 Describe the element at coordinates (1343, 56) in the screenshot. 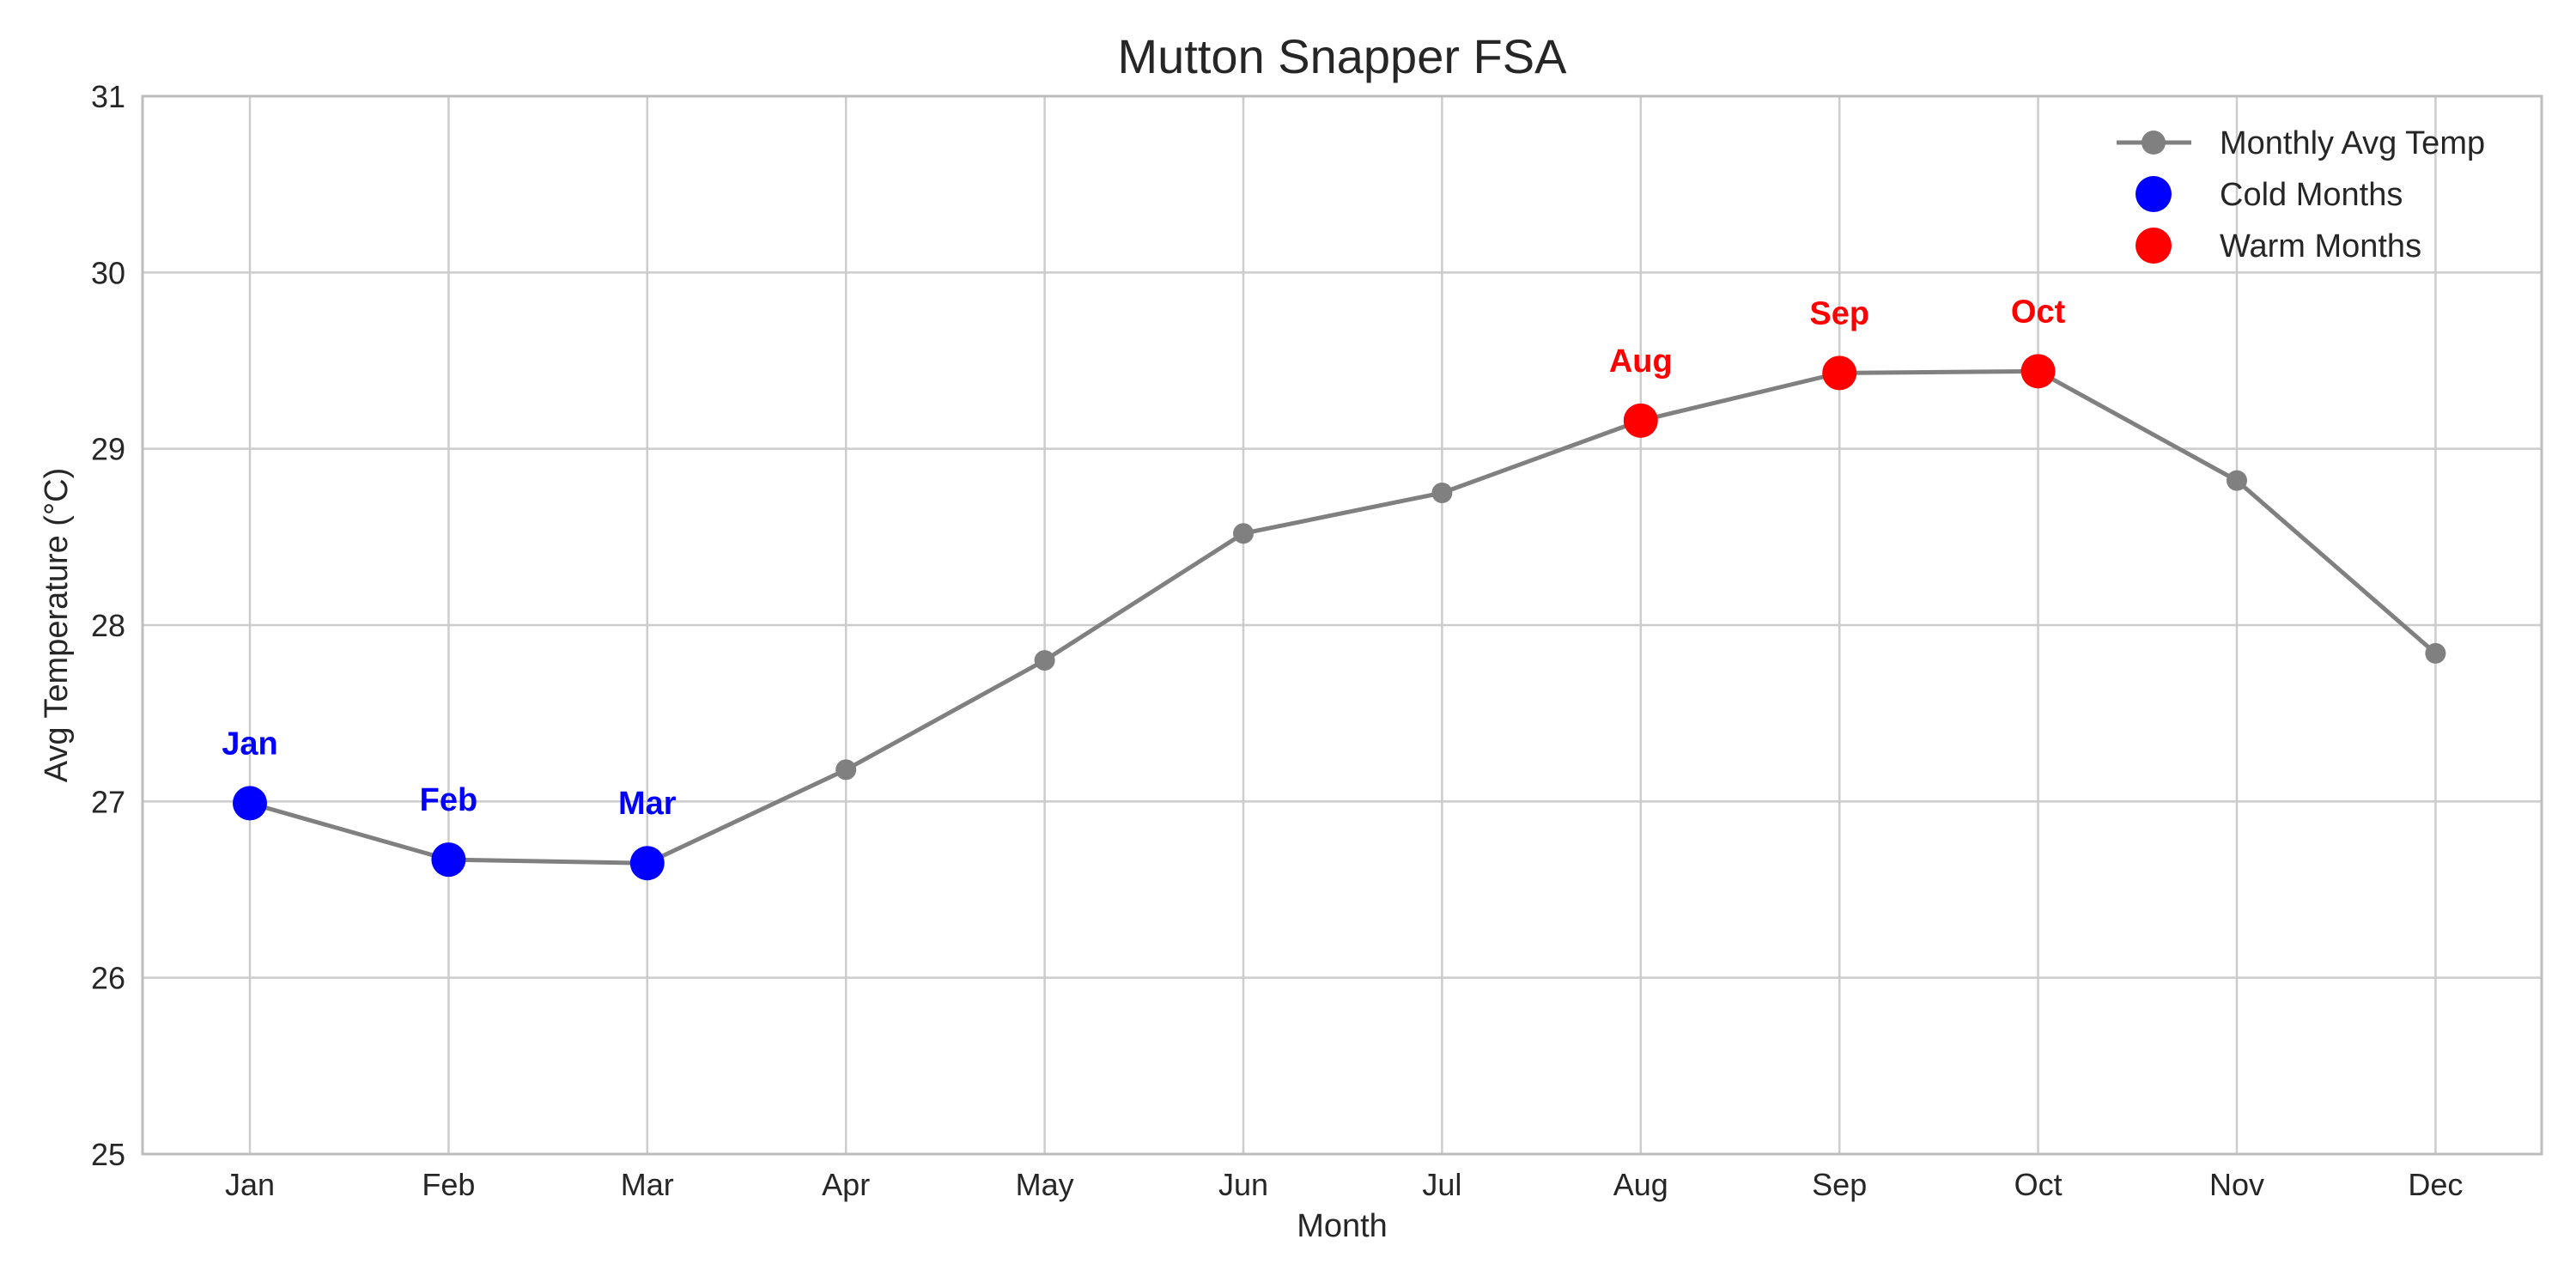

I see `chart-title: Mutton Snapper FSA` at that location.